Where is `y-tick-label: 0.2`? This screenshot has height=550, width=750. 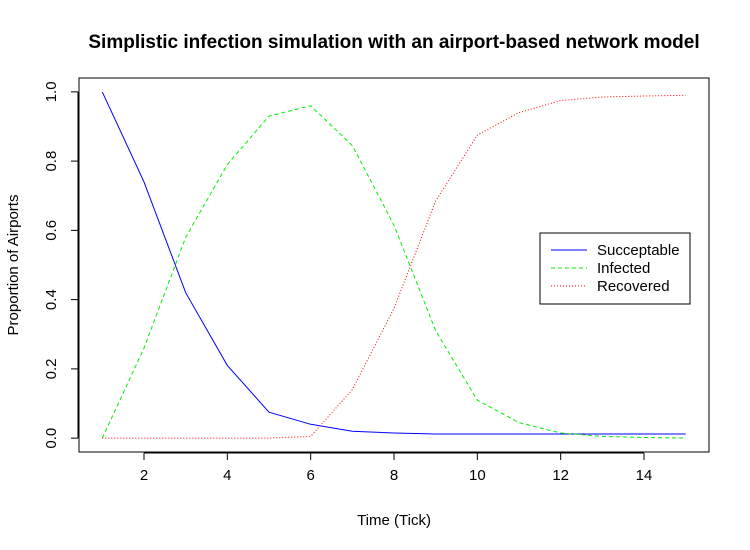
y-tick-label: 0.2 is located at coordinates (51, 368).